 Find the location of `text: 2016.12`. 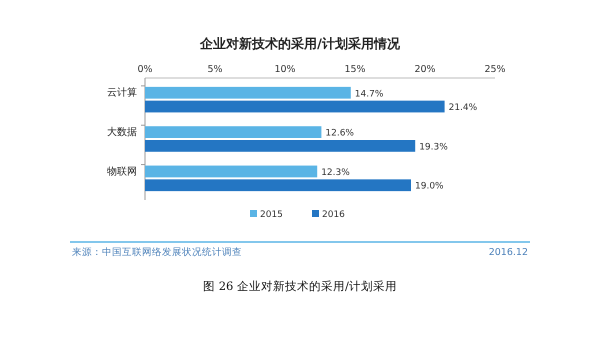

text: 2016.12 is located at coordinates (508, 252).